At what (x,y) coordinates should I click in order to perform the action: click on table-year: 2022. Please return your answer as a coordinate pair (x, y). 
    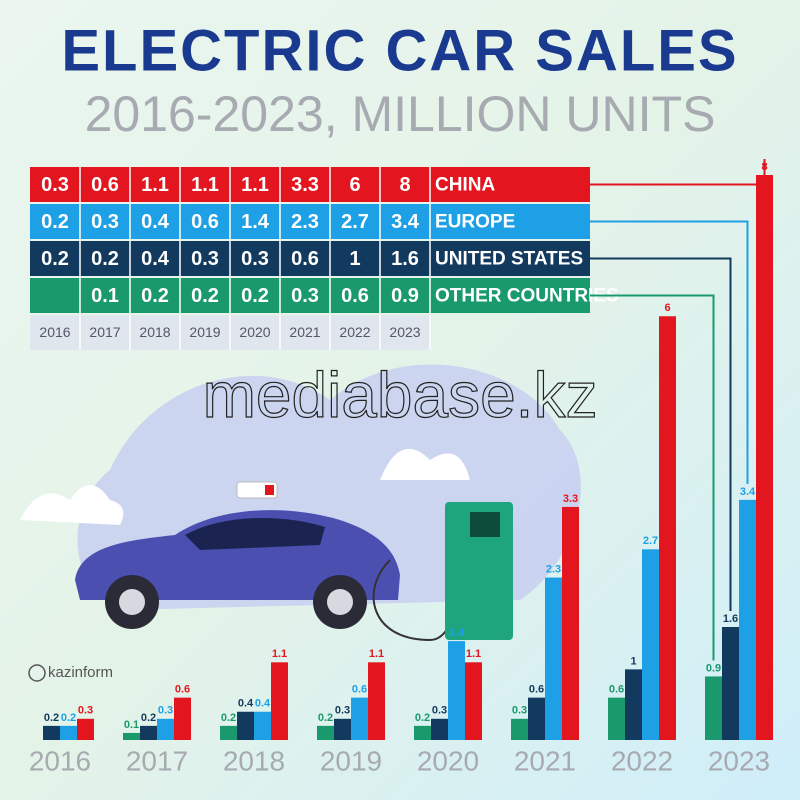
    Looking at the image, I should click on (354, 332).